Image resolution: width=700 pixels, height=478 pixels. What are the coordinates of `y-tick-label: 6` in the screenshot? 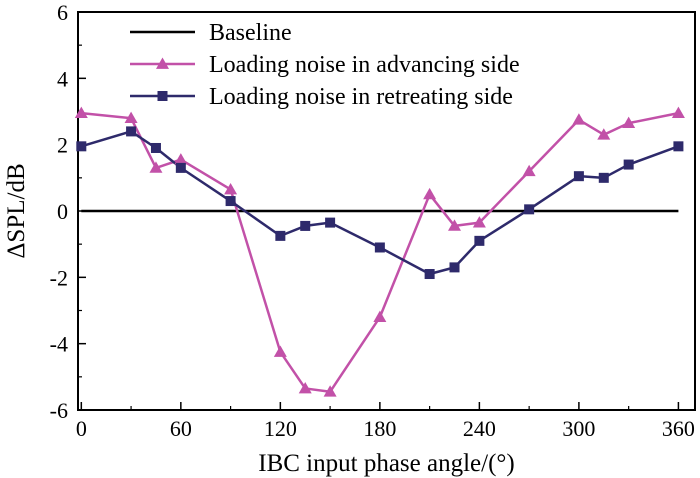 It's located at (62, 12).